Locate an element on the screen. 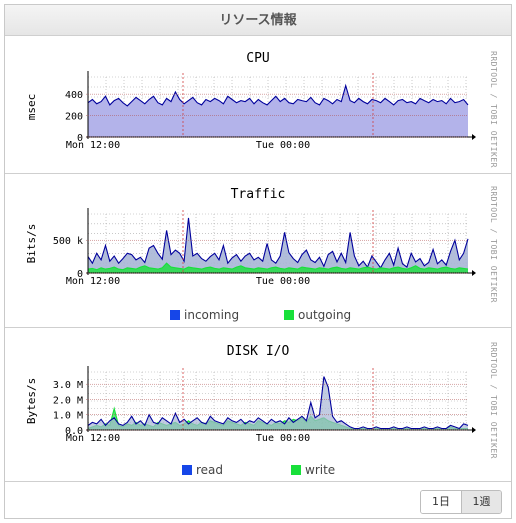  y-tick-label: 0.0 is located at coordinates (74, 431).